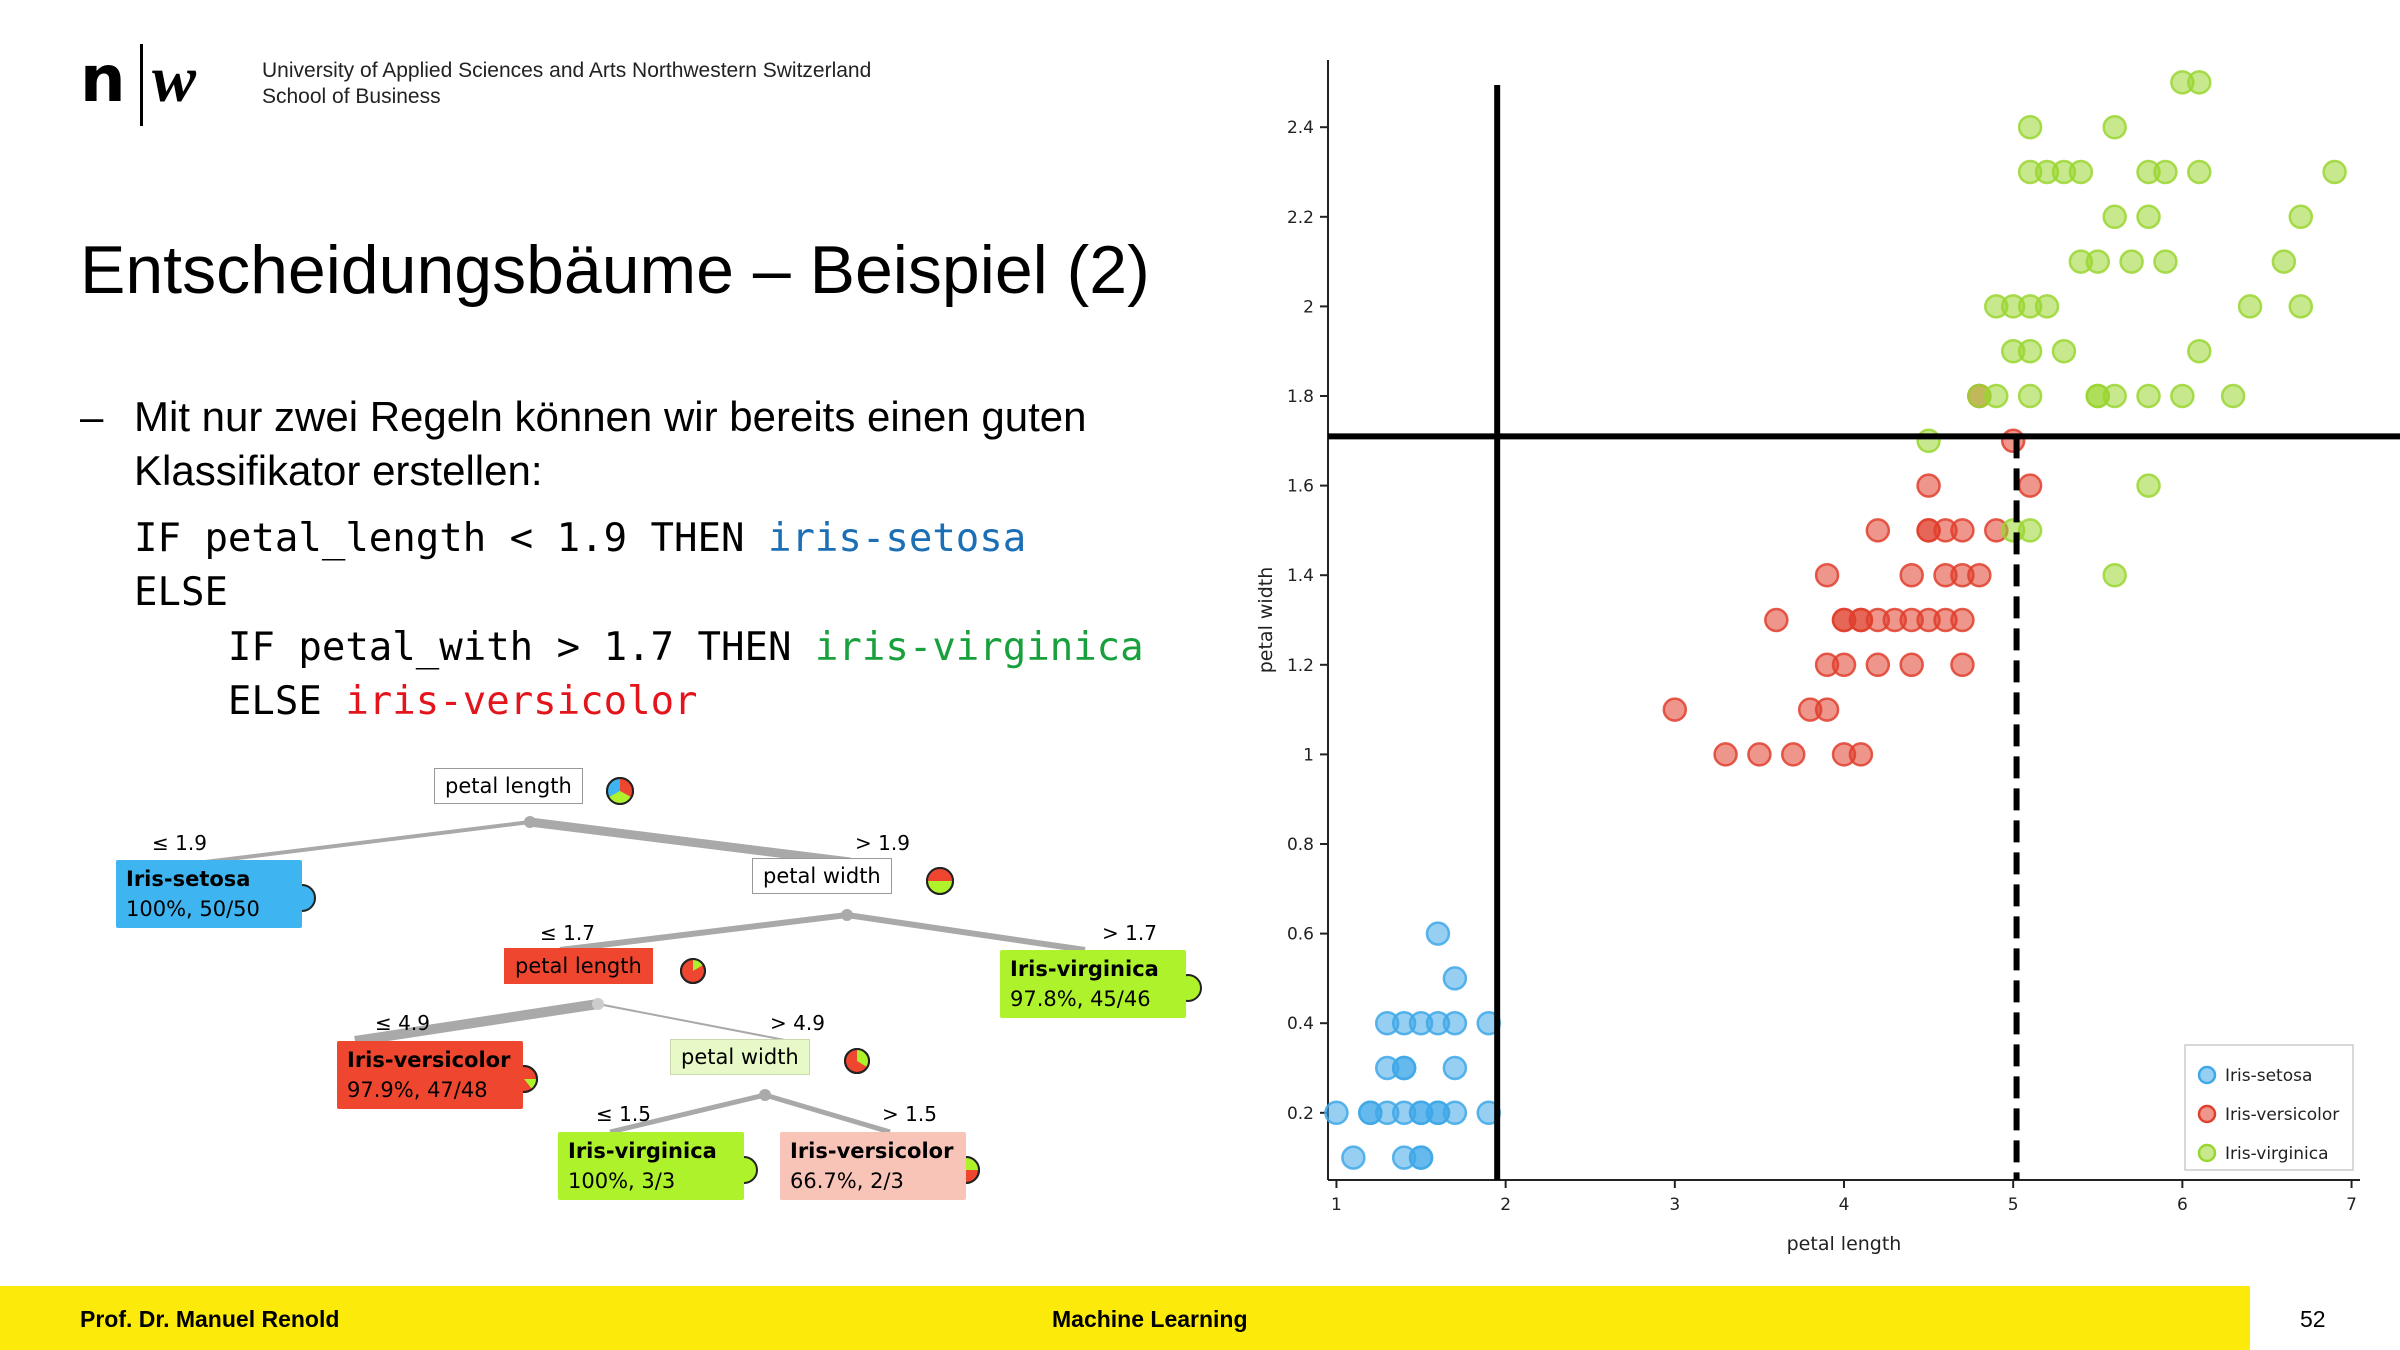 The height and width of the screenshot is (1350, 2400). Describe the element at coordinates (416, 702) in the screenshot. I see `rule-line-4: ELSE iris-versicolor` at that location.